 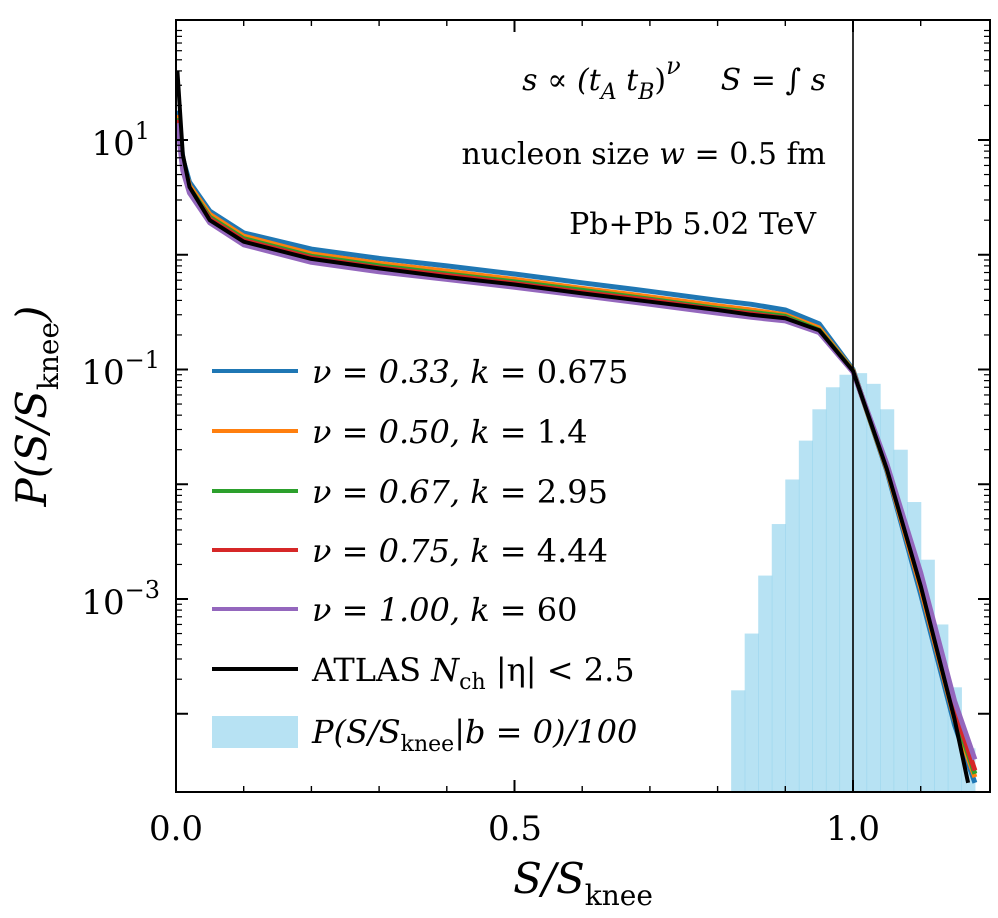 What do you see at coordinates (255, 732) in the screenshot?
I see `legend-swatch` at bounding box center [255, 732].